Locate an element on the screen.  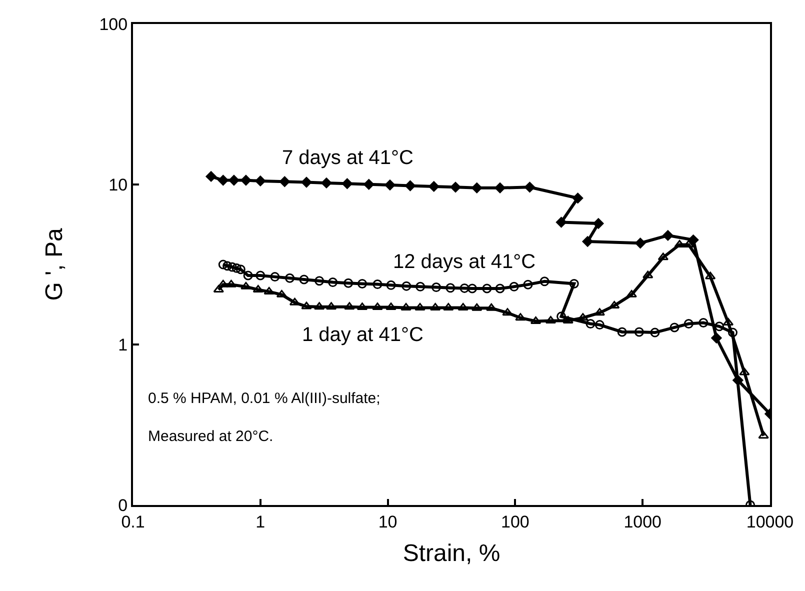
y-tick-label: 1 is located at coordinates (123, 345).